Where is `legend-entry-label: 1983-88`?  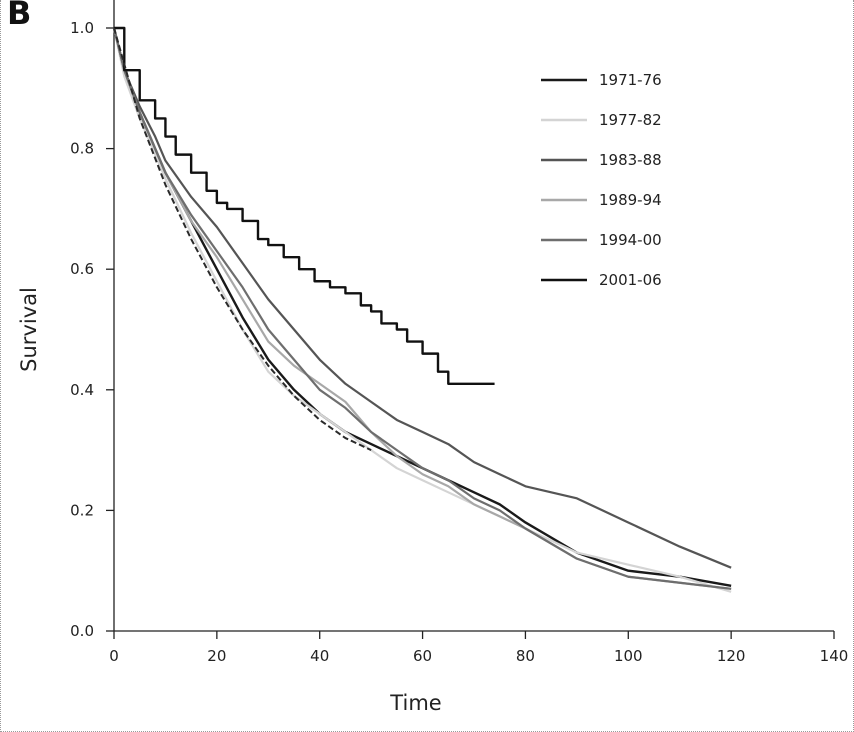 legend-entry-label: 1983-88 is located at coordinates (630, 160).